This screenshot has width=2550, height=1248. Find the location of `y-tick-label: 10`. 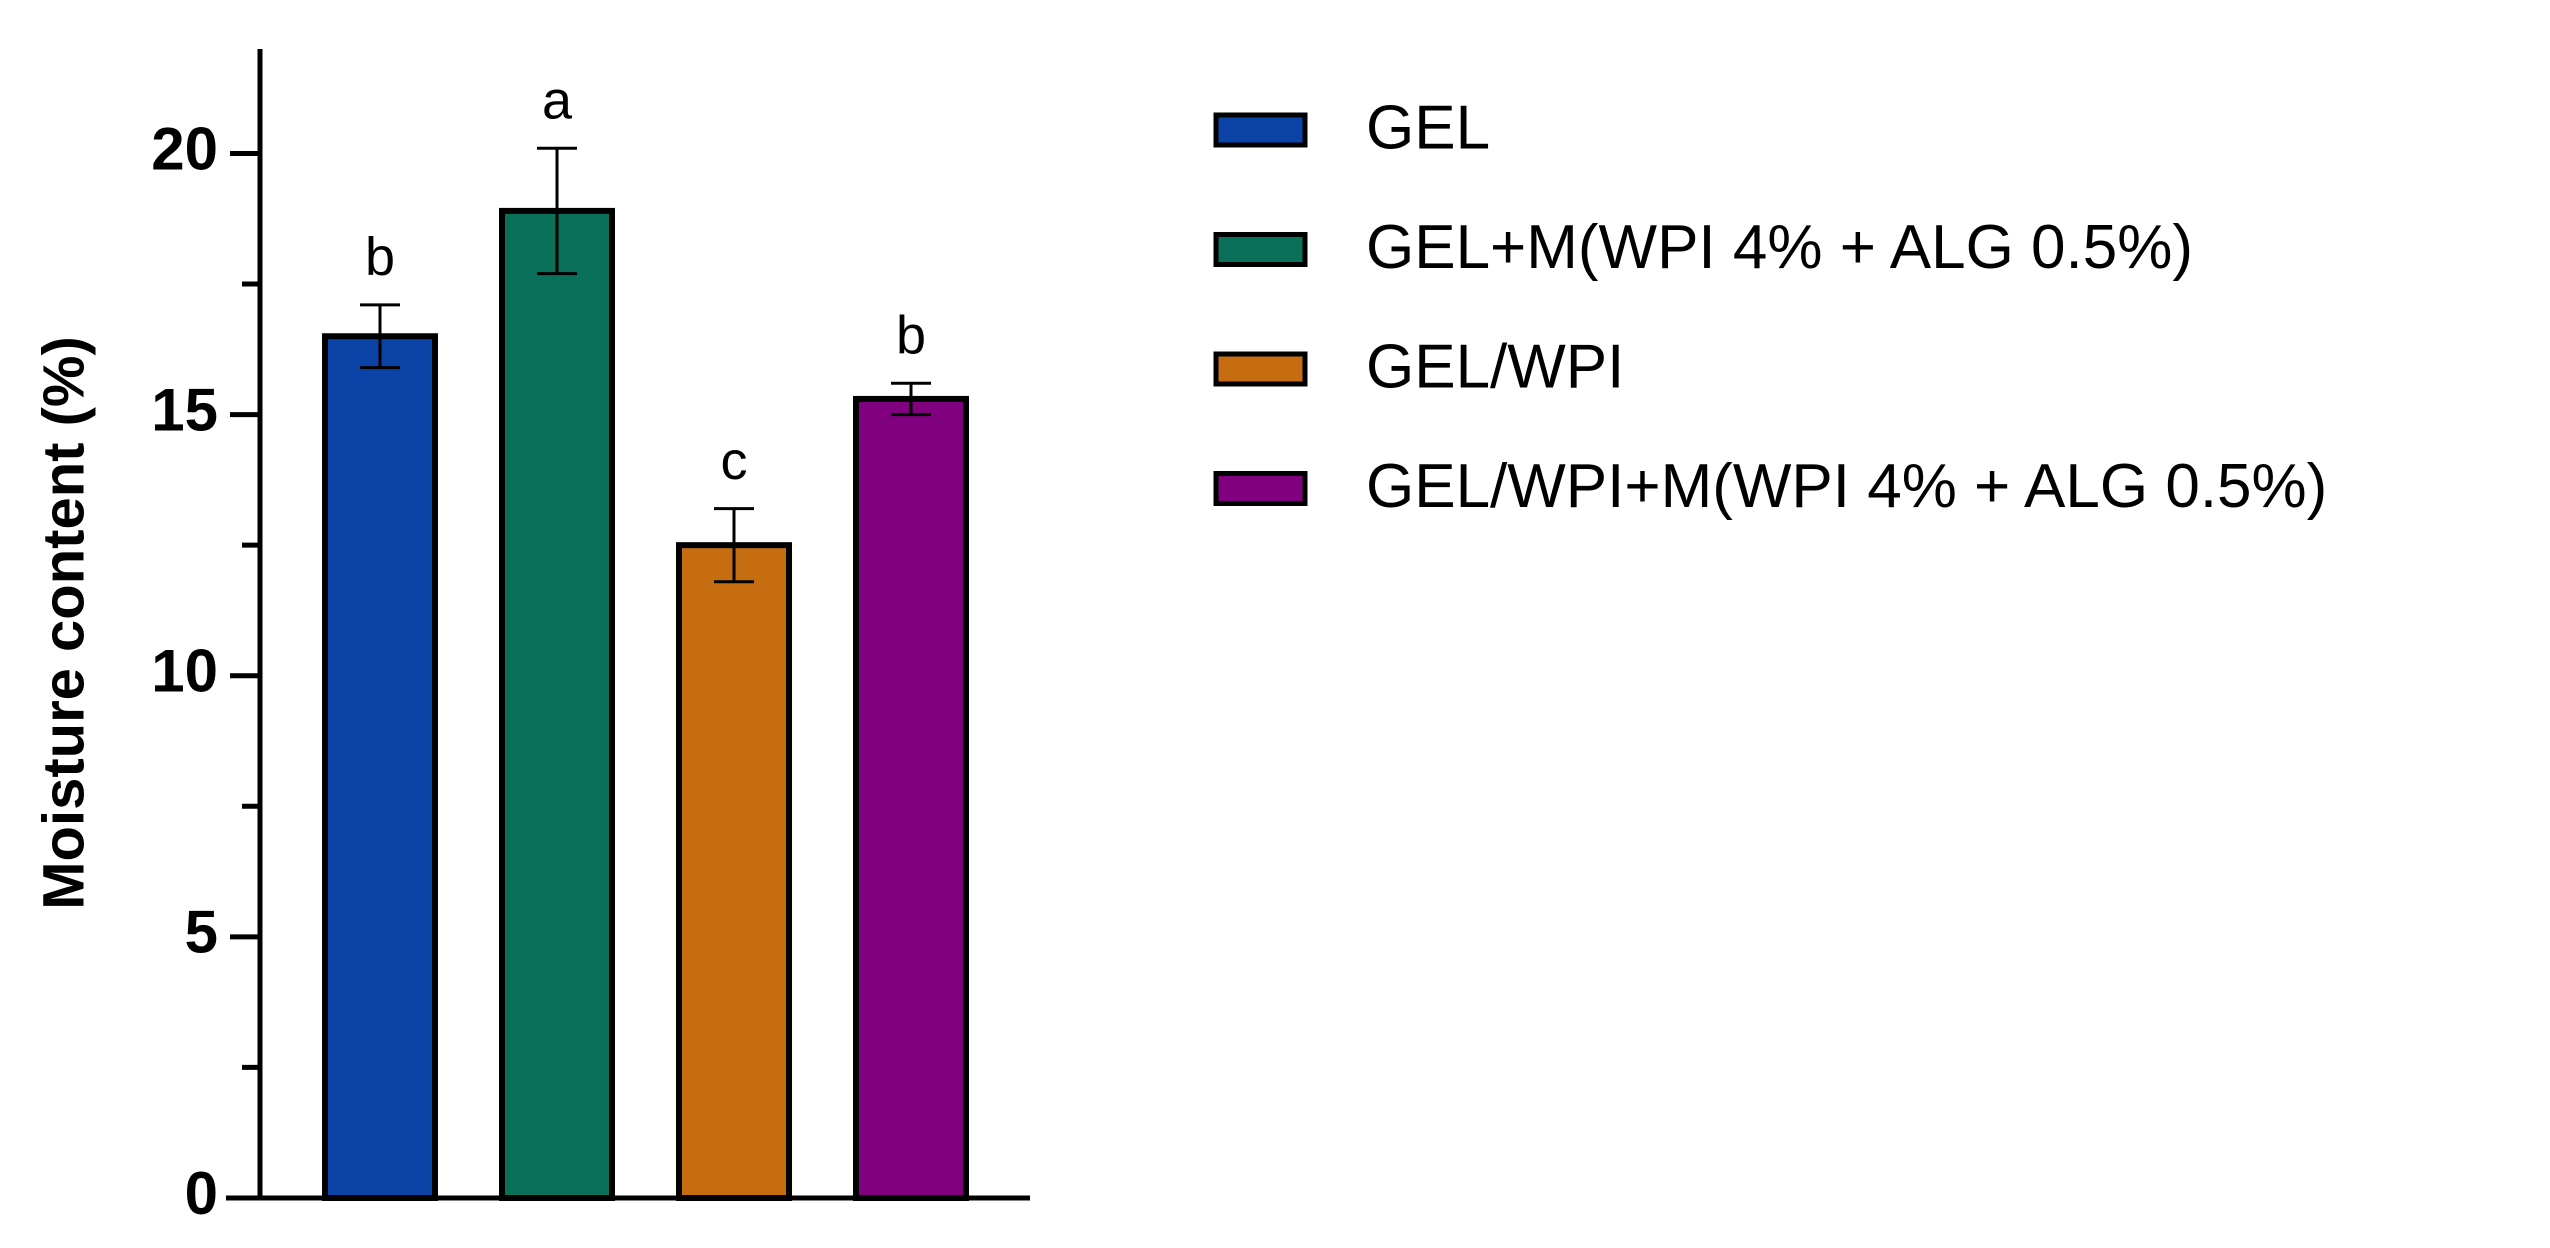

y-tick-label: 10 is located at coordinates (184, 671).